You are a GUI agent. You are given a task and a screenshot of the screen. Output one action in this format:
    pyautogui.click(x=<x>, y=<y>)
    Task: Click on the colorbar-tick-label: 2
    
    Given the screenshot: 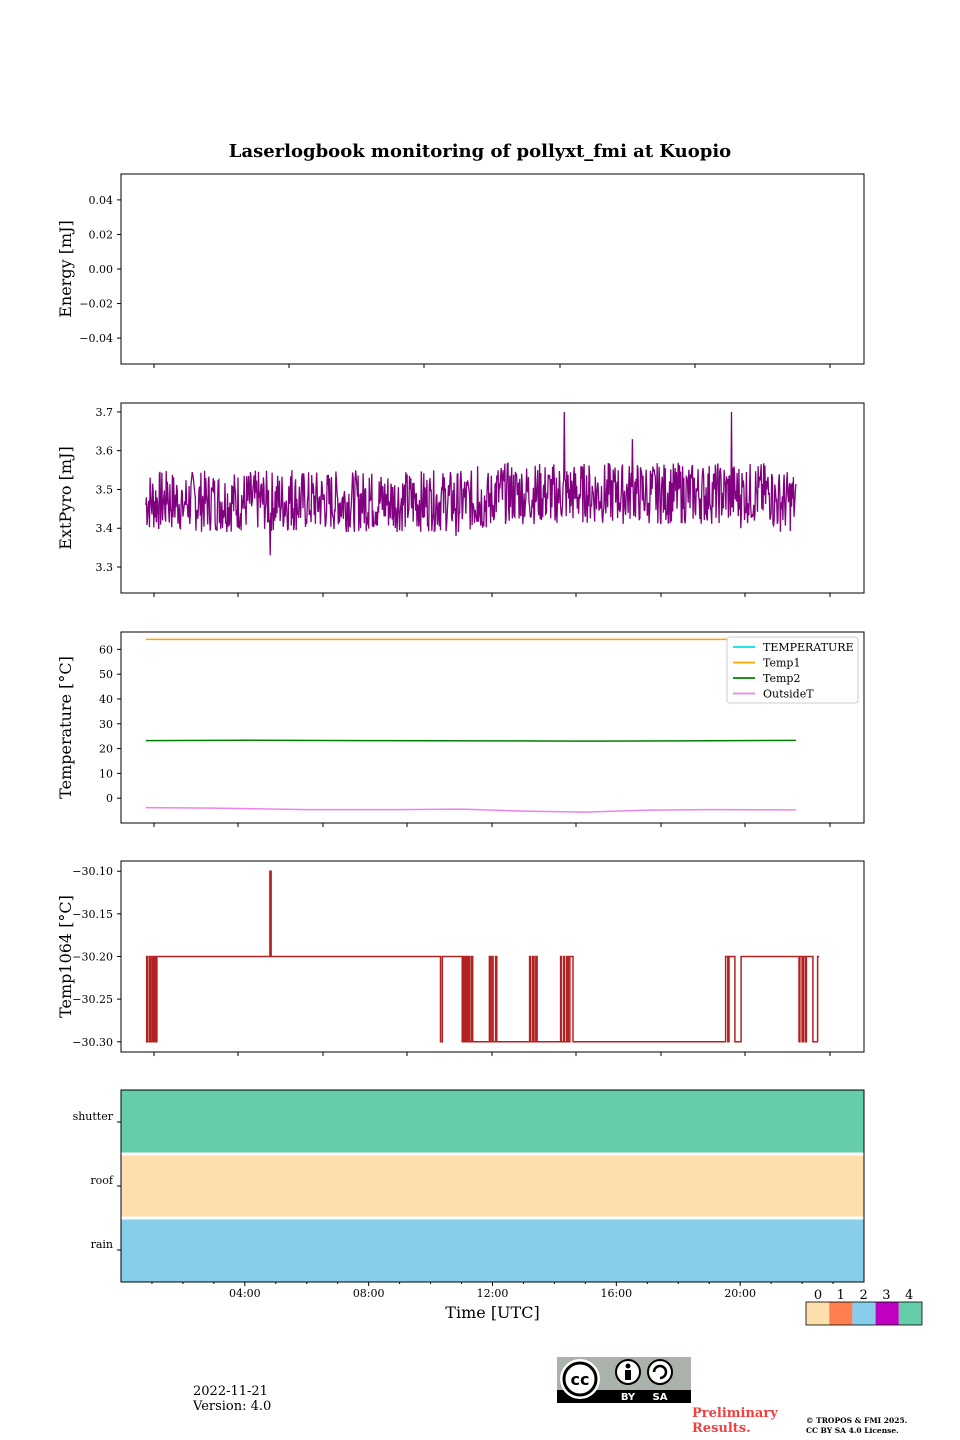 What is the action you would take?
    pyautogui.click(x=863, y=1295)
    